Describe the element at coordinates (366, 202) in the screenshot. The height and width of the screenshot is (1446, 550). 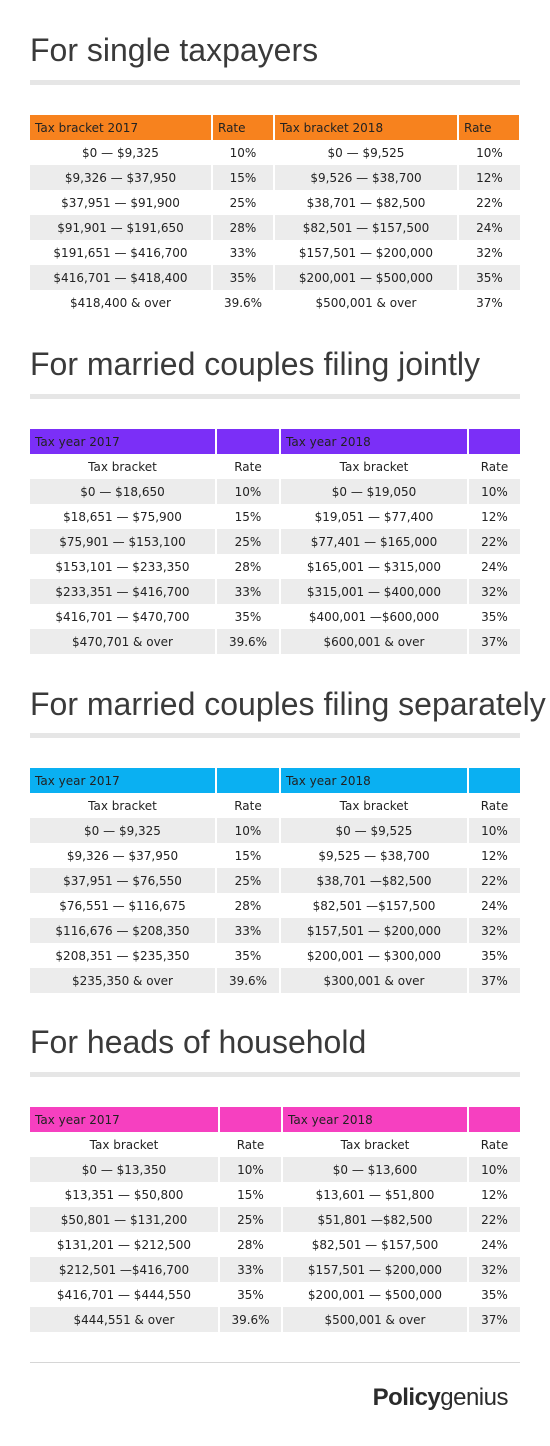
I see `bracket-cell: $38,701 — $82,500` at that location.